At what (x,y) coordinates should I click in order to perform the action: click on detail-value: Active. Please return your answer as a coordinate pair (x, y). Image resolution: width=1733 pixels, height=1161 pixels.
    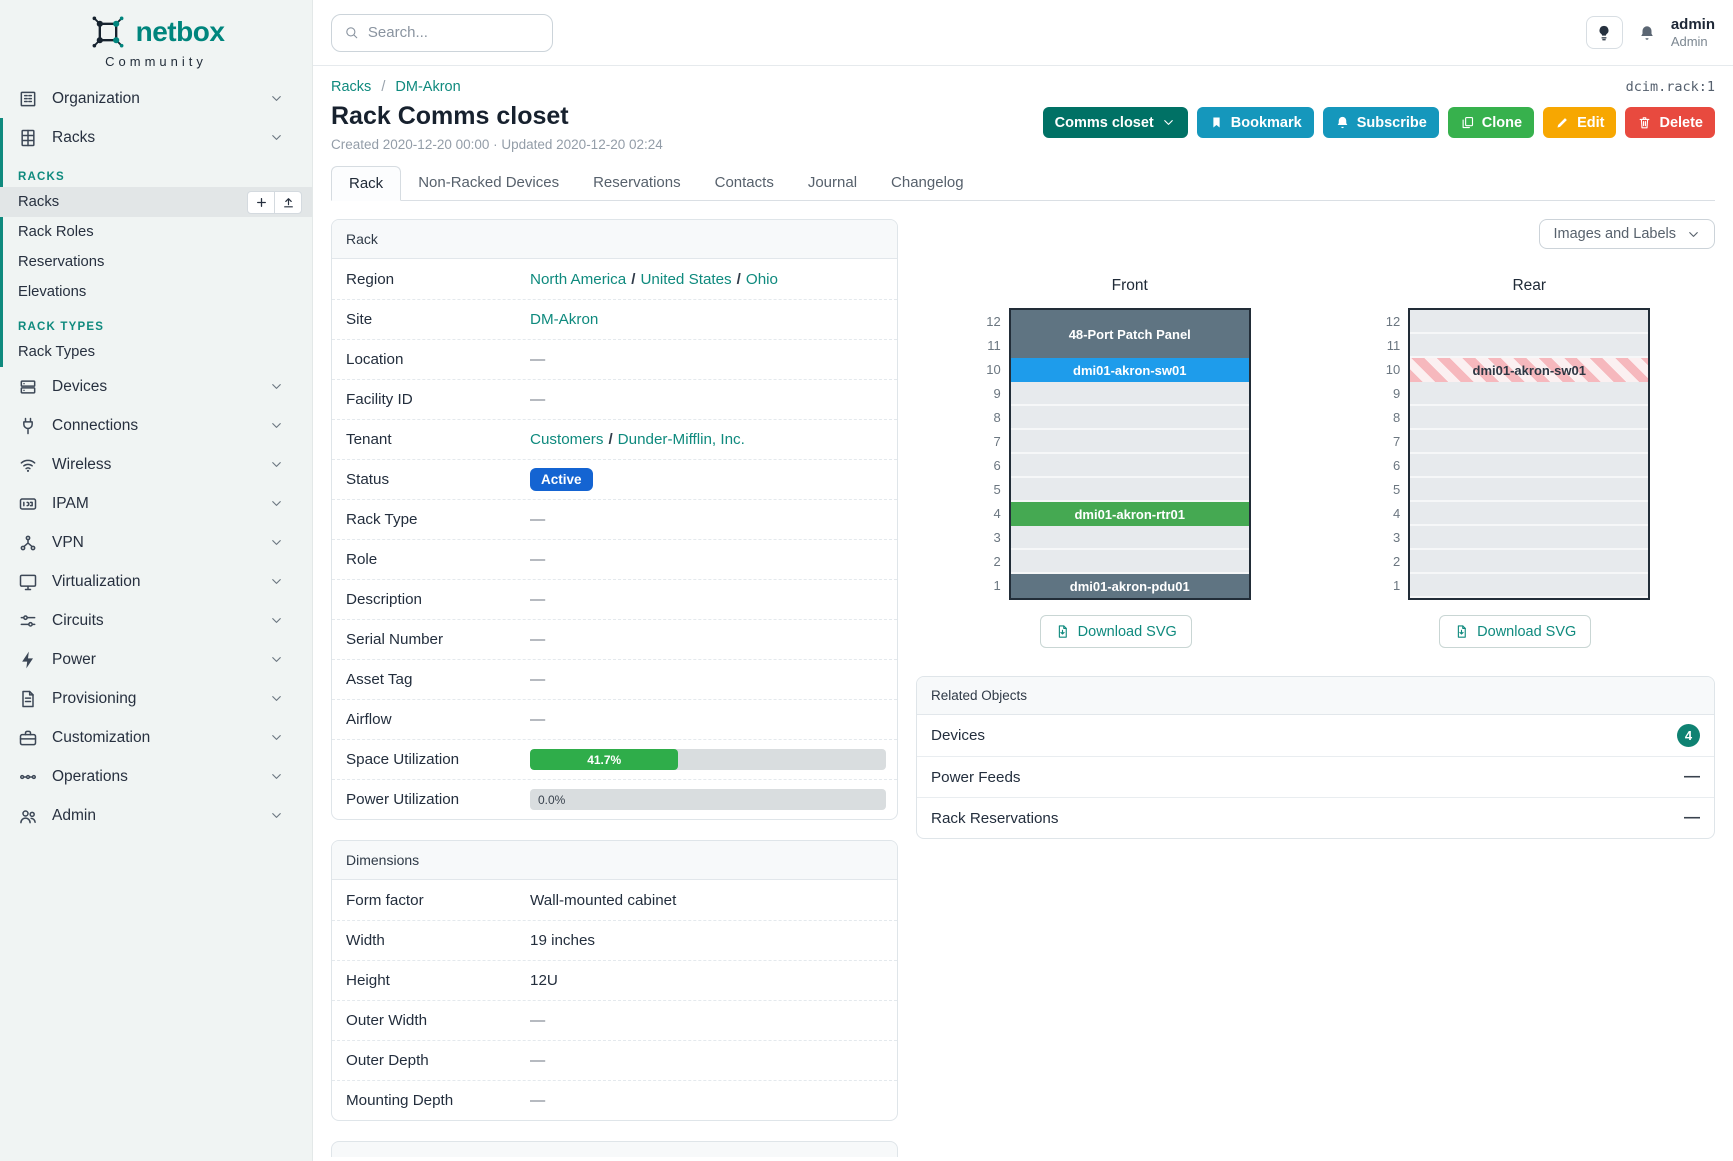
    Looking at the image, I should click on (706, 479).